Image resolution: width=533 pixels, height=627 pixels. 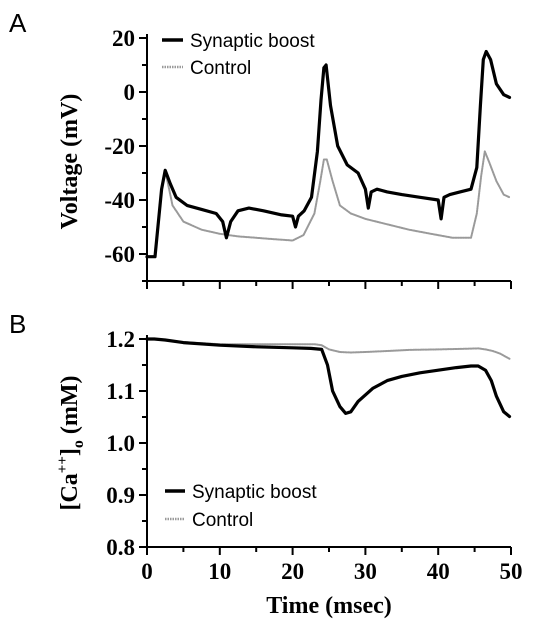 I want to click on panel-letter: A, so click(x=18, y=23).